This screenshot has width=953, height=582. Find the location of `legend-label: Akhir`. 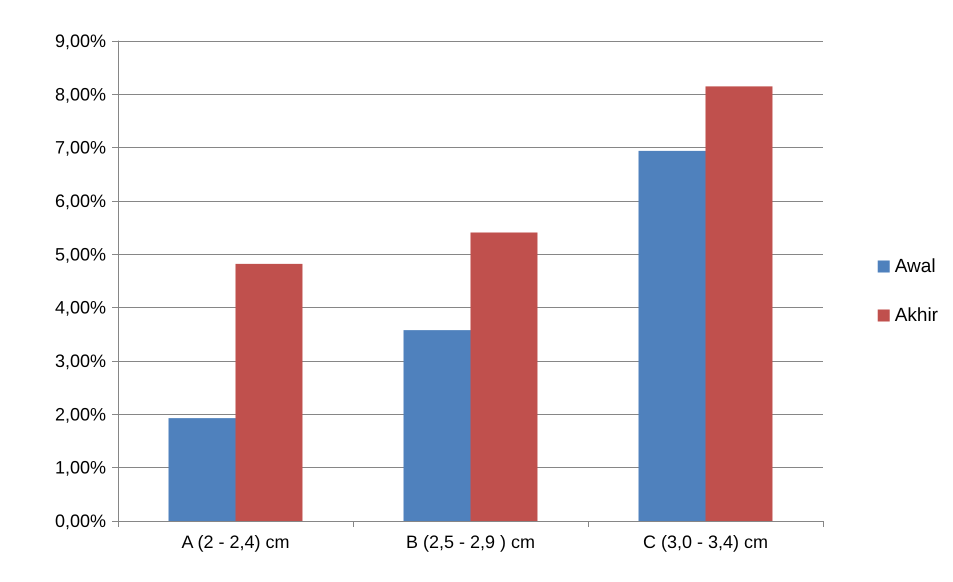

legend-label: Akhir is located at coordinates (916, 315).